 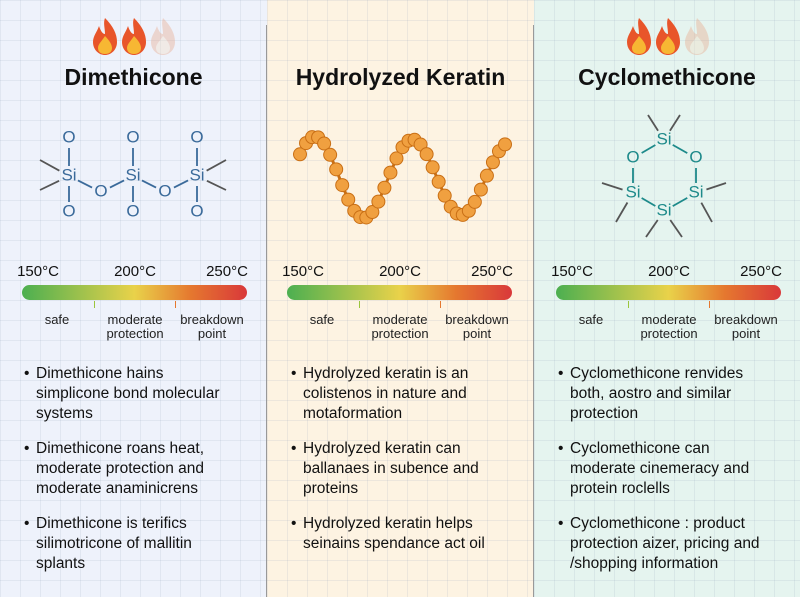 What do you see at coordinates (120, 468) in the screenshot?
I see `bullet-line: moderate protection and` at bounding box center [120, 468].